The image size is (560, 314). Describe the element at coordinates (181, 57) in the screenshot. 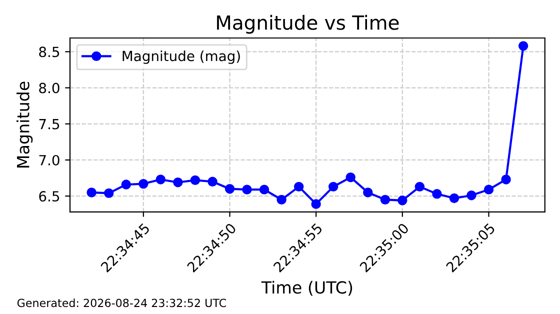

I see `legend-label: Magnitude (mag)` at that location.